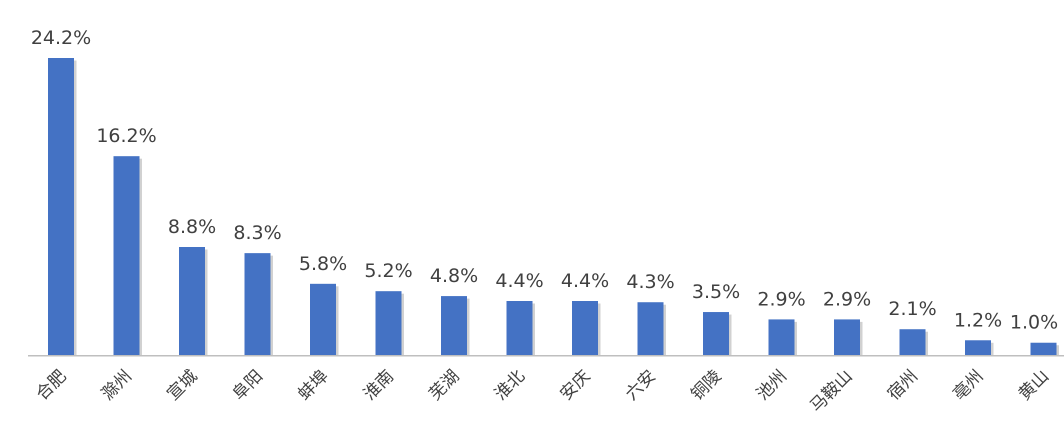 This screenshot has width=1064, height=445. What do you see at coordinates (542, 391) in the screenshot?
I see `category-labels: 合肥 滁州 宣城 阜阳 蚌埠 淮南 芜湖 淮北 安庆 六安 铜陵 池州 马鞍山 宿州 亳州 黄山` at bounding box center [542, 391].